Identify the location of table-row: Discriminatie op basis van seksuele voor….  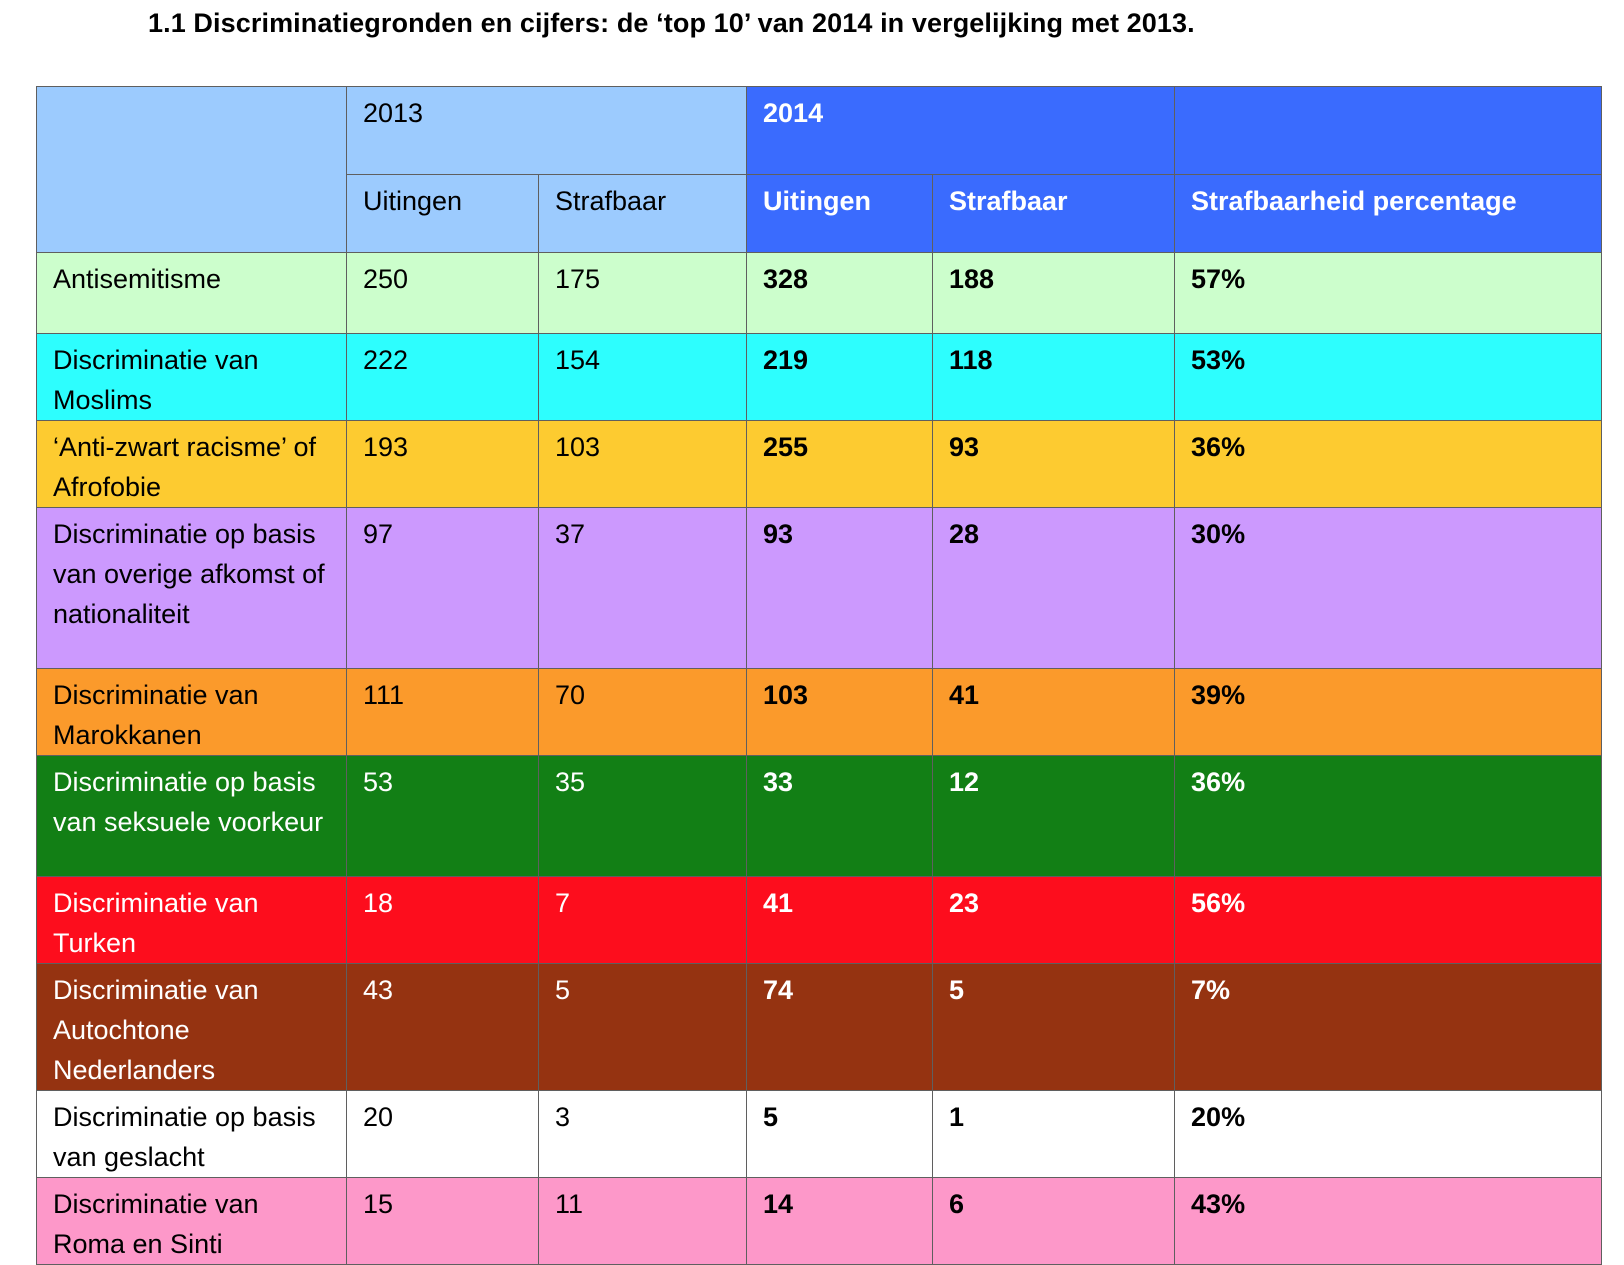
(819, 816).